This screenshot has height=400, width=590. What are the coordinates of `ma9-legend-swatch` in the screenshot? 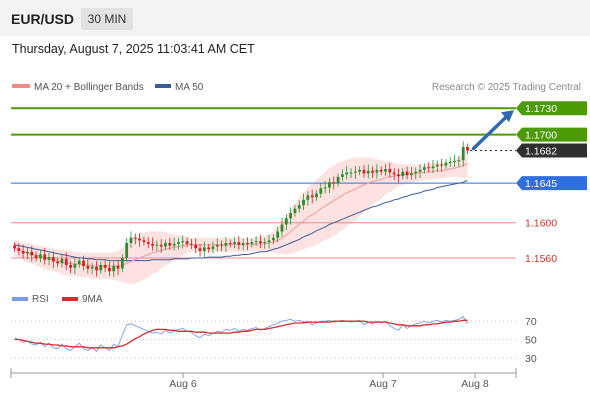 It's located at (70, 299).